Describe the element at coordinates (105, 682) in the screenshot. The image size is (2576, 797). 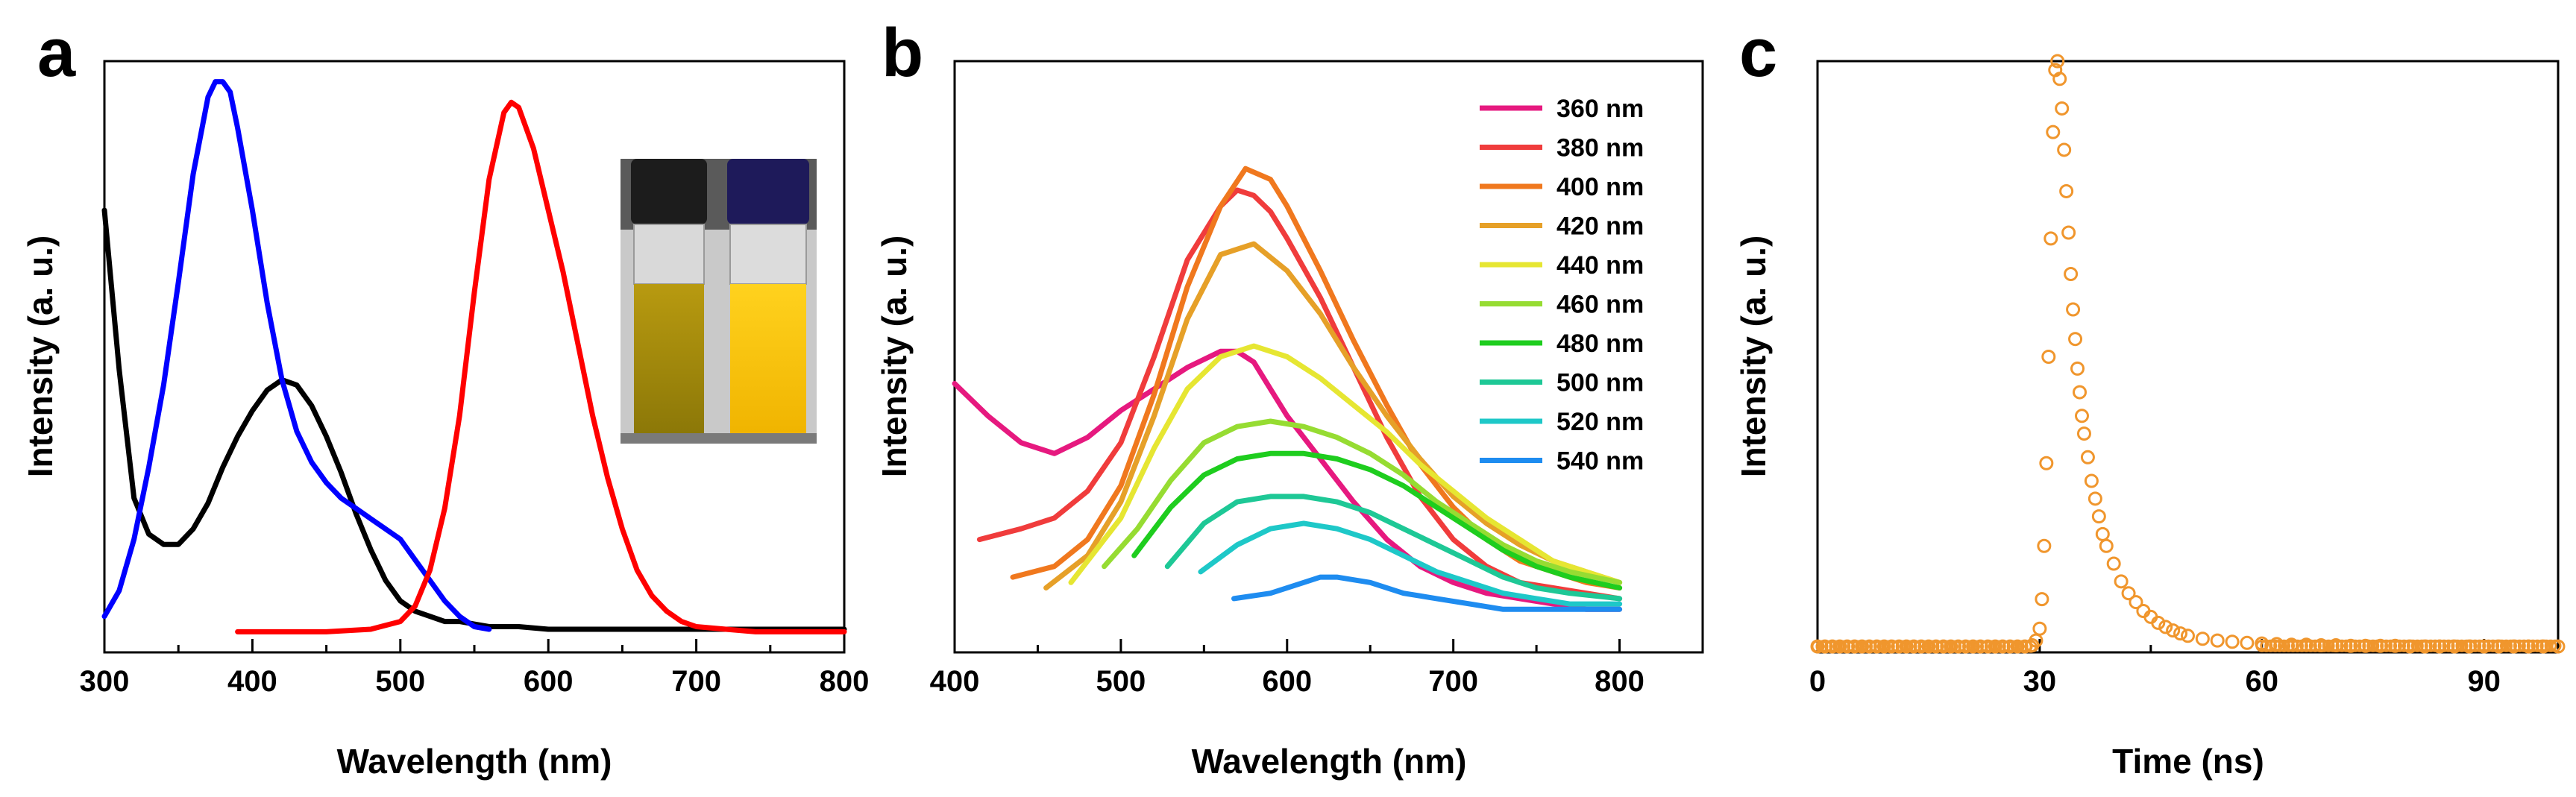
I see `x-tick-label: 300` at that location.